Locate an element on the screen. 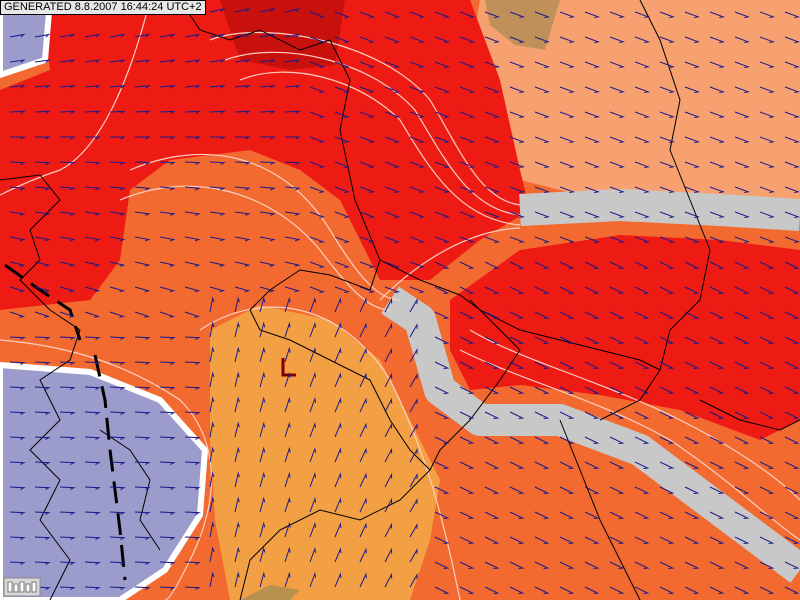 The image size is (800, 600). border is located at coordinates (600, 509).